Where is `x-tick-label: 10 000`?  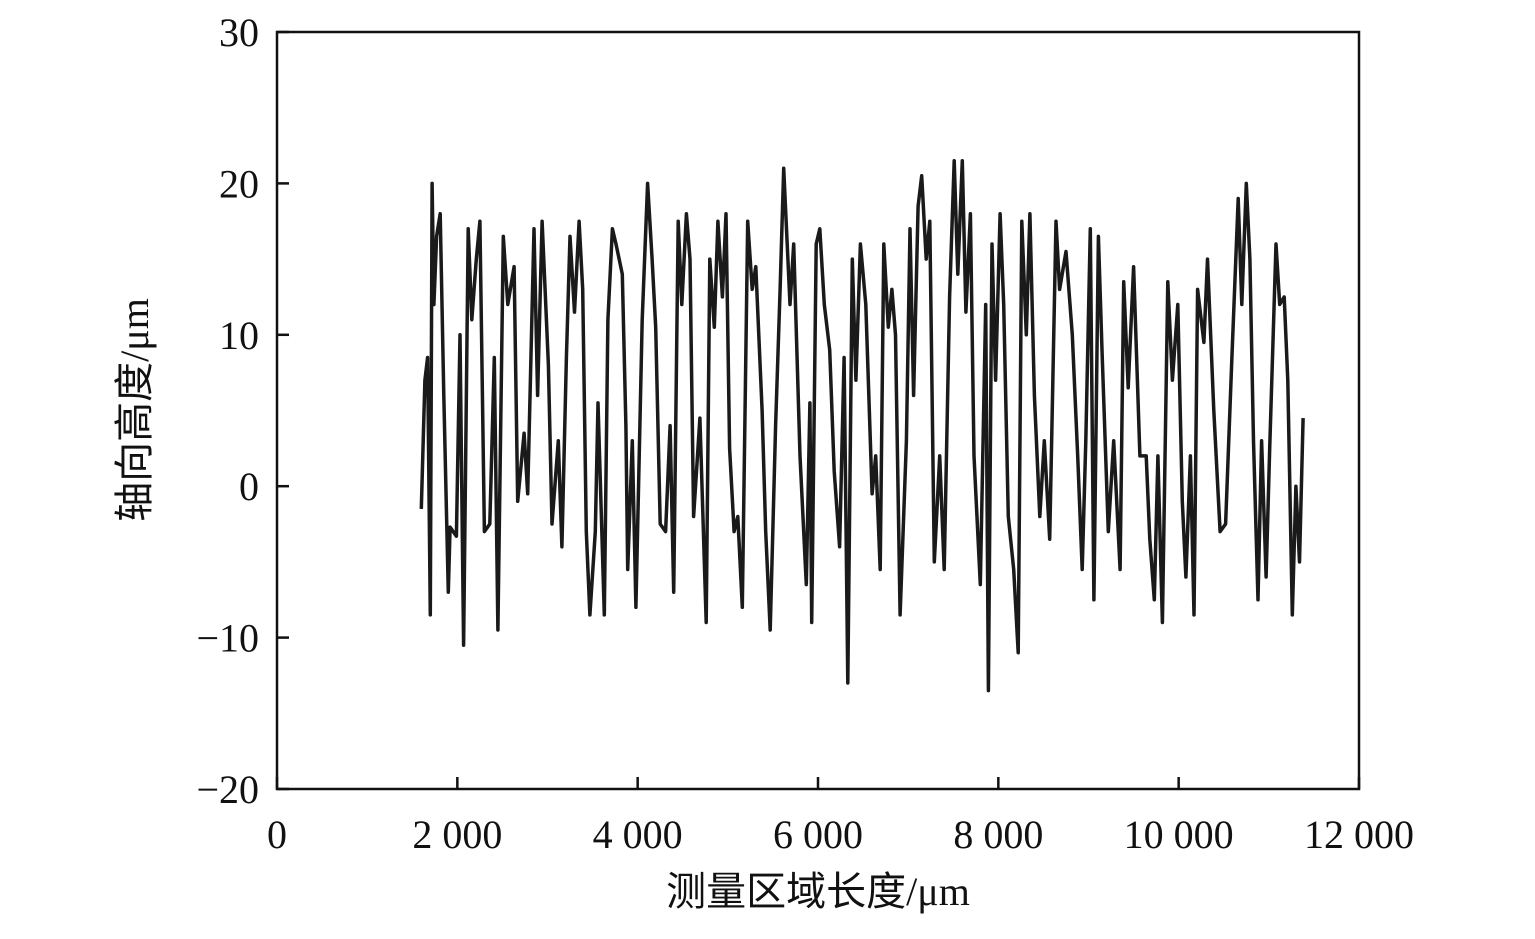
x-tick-label: 10 000 is located at coordinates (1179, 834).